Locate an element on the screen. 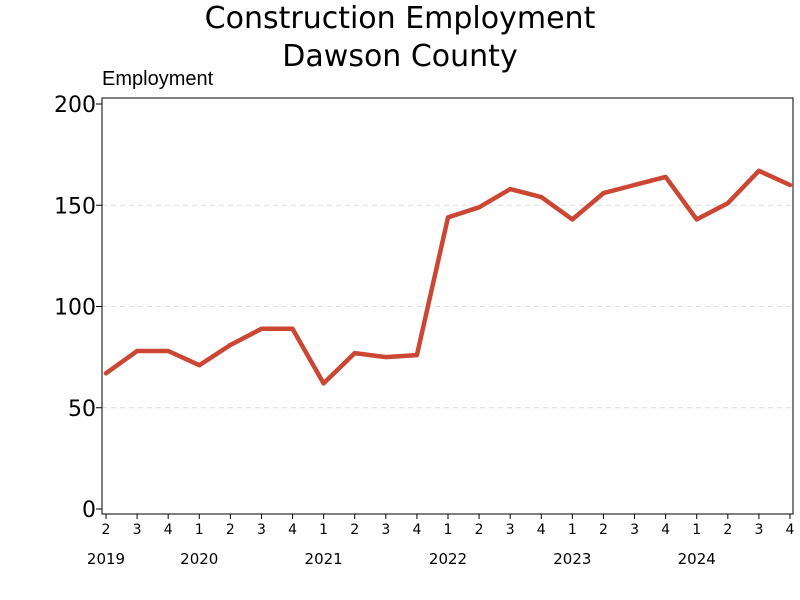  year-label: 2021 is located at coordinates (324, 559).